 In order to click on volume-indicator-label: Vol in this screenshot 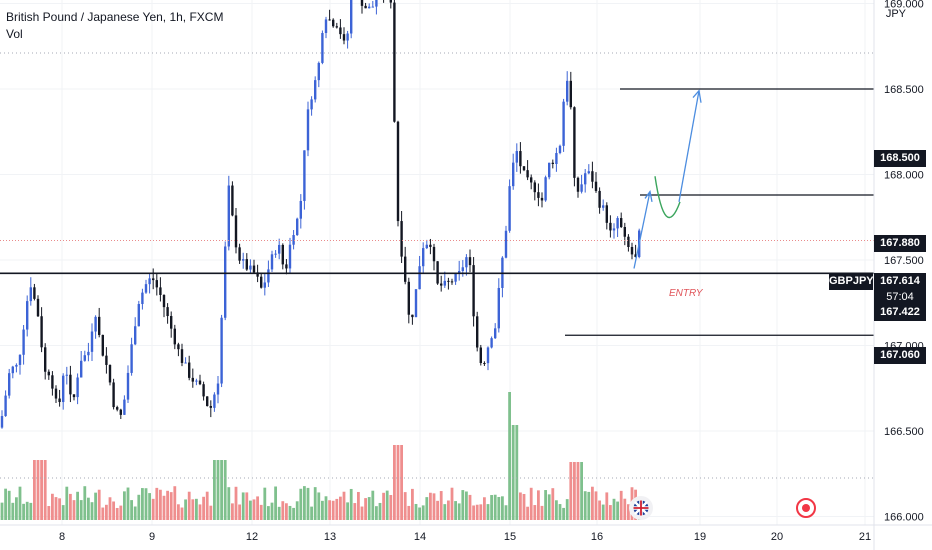, I will do `click(14, 34)`.